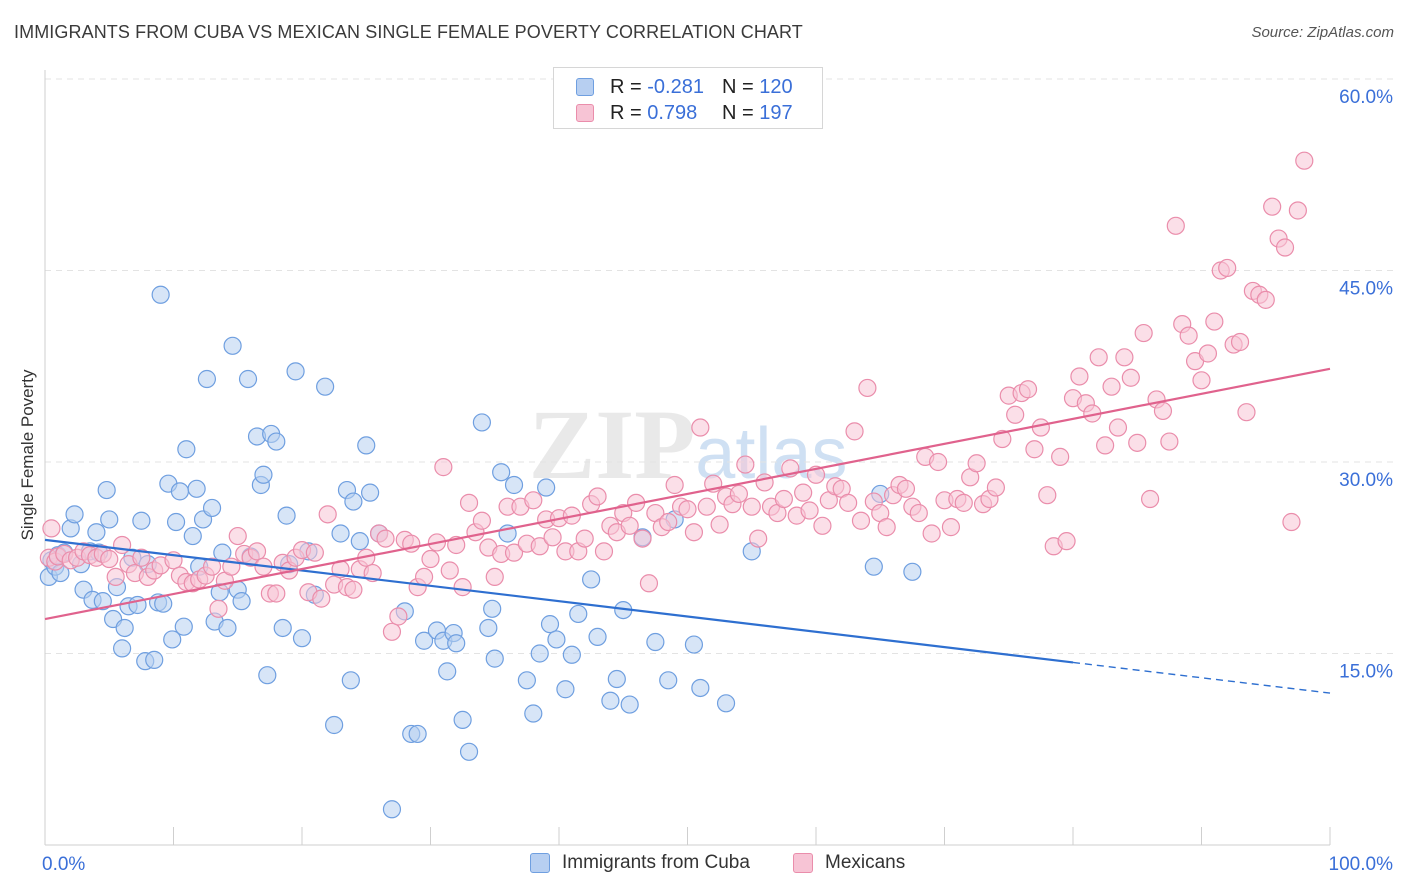 The image size is (1406, 892). What do you see at coordinates (585, 87) in the screenshot?
I see `cuba-swatch` at bounding box center [585, 87].